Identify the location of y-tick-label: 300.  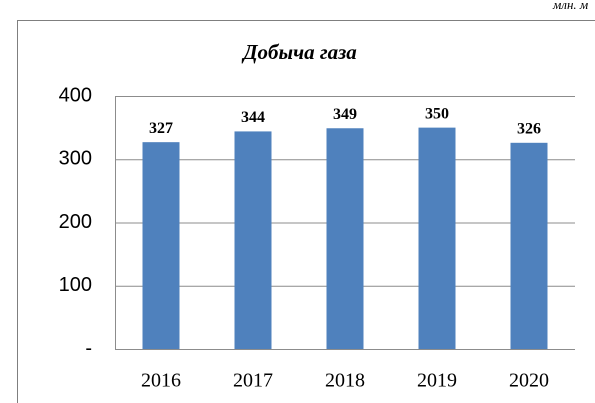
(75, 159).